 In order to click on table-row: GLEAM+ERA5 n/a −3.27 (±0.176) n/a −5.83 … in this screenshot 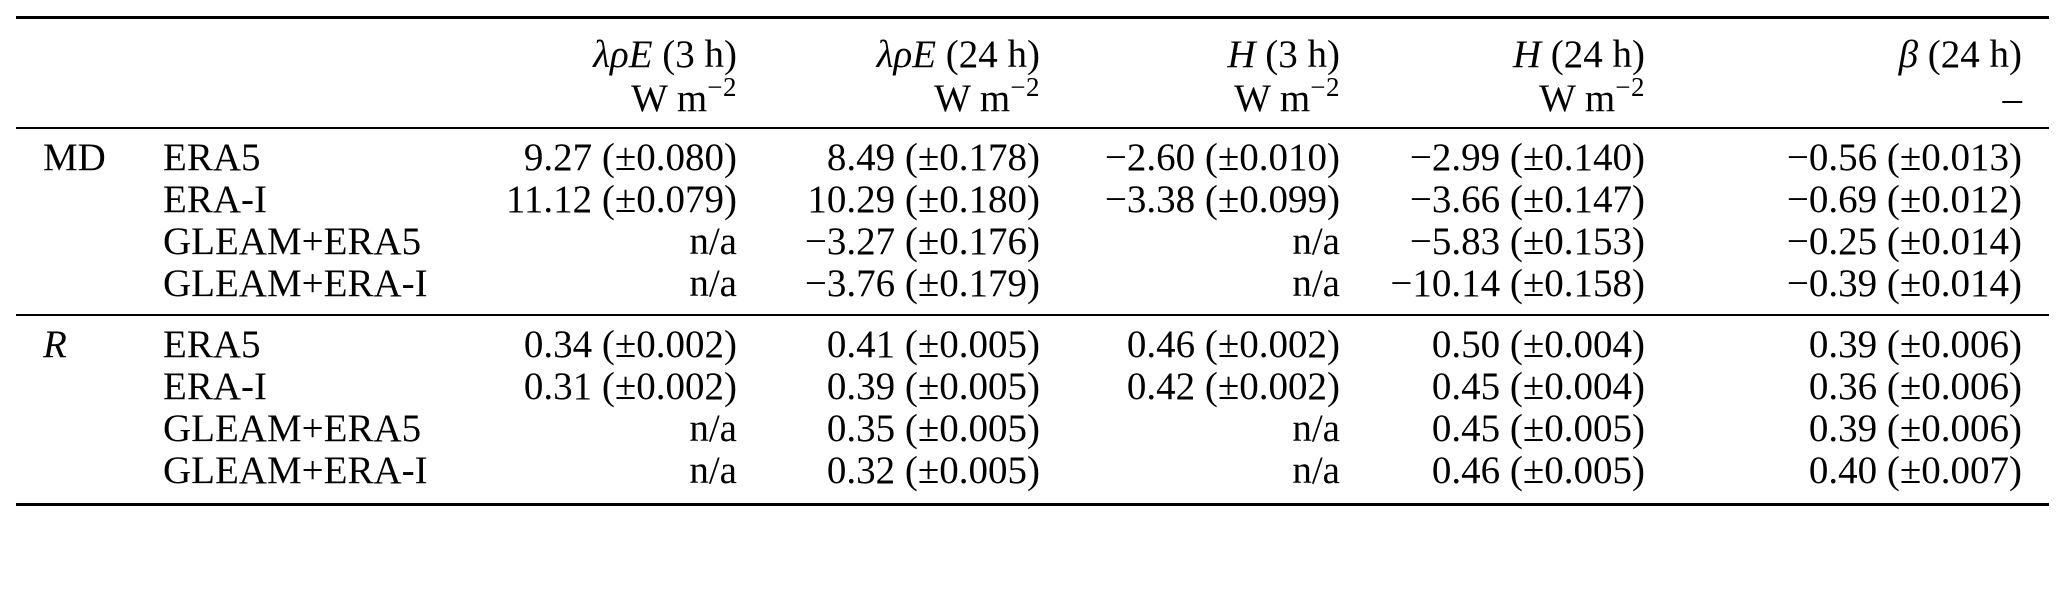, I will do `click(1032, 242)`.